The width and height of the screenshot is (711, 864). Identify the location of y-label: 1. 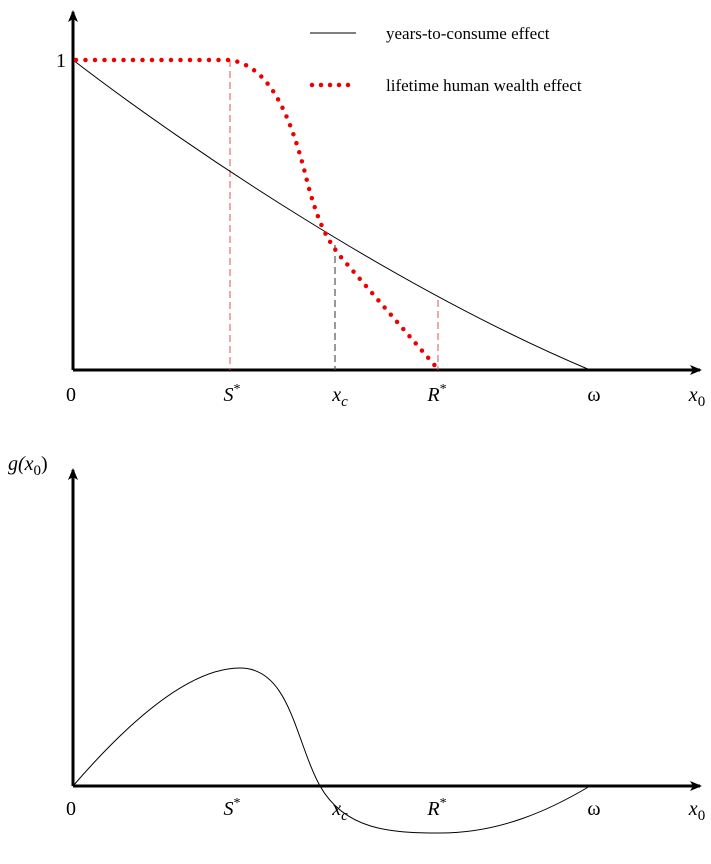
(61, 61).